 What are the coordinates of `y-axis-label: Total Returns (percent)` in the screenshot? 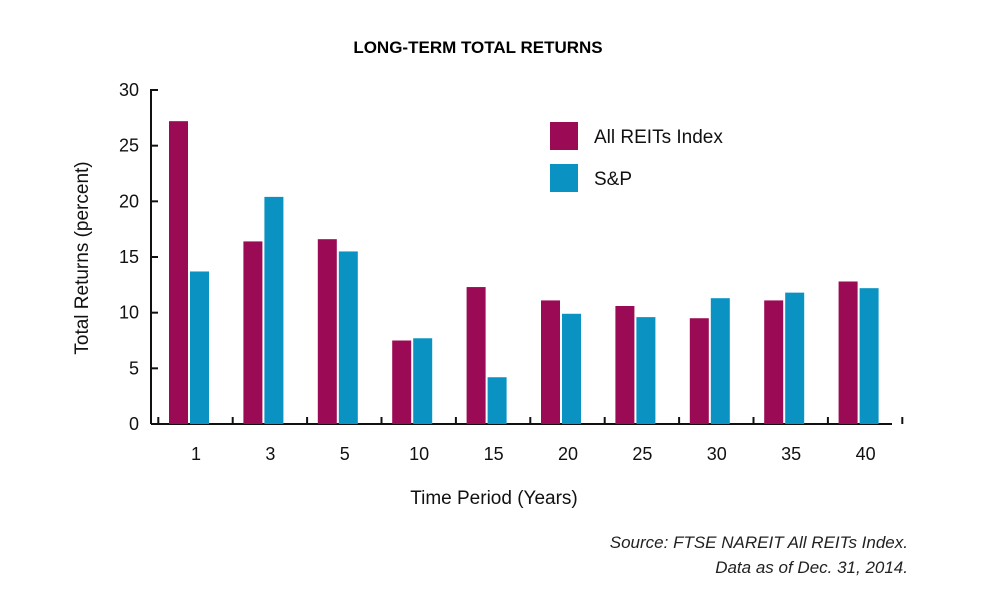 It's located at (82, 257).